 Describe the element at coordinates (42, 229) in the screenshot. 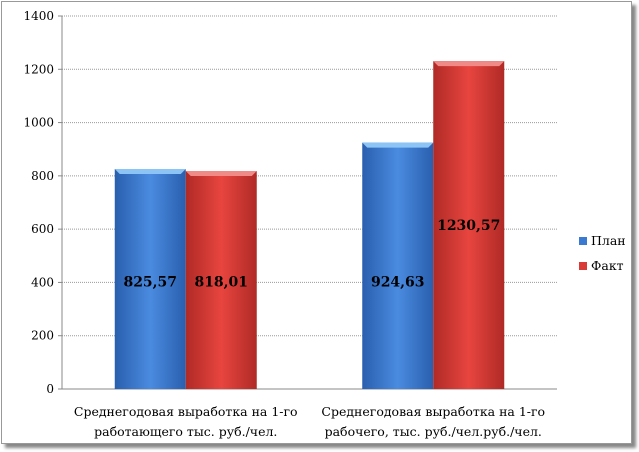

I see `y-tick-label: 600` at that location.